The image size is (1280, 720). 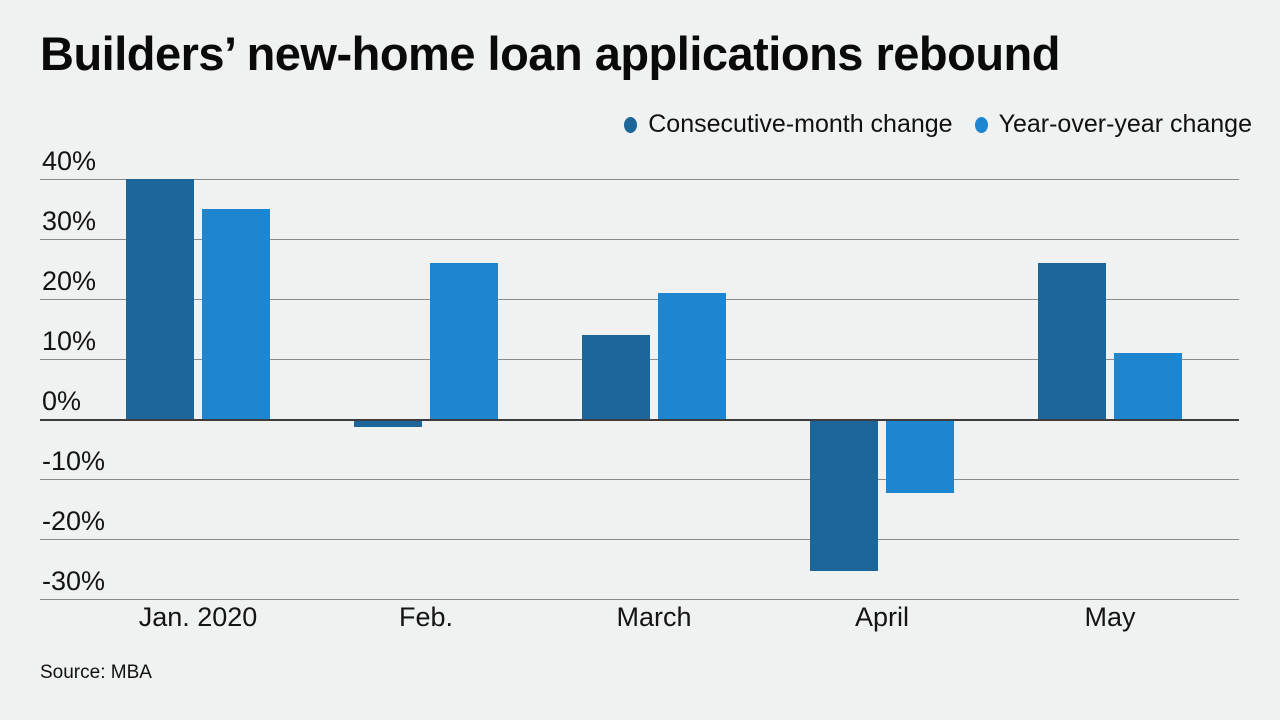 I want to click on y-axis-tick-label: 30%, so click(x=69, y=221).